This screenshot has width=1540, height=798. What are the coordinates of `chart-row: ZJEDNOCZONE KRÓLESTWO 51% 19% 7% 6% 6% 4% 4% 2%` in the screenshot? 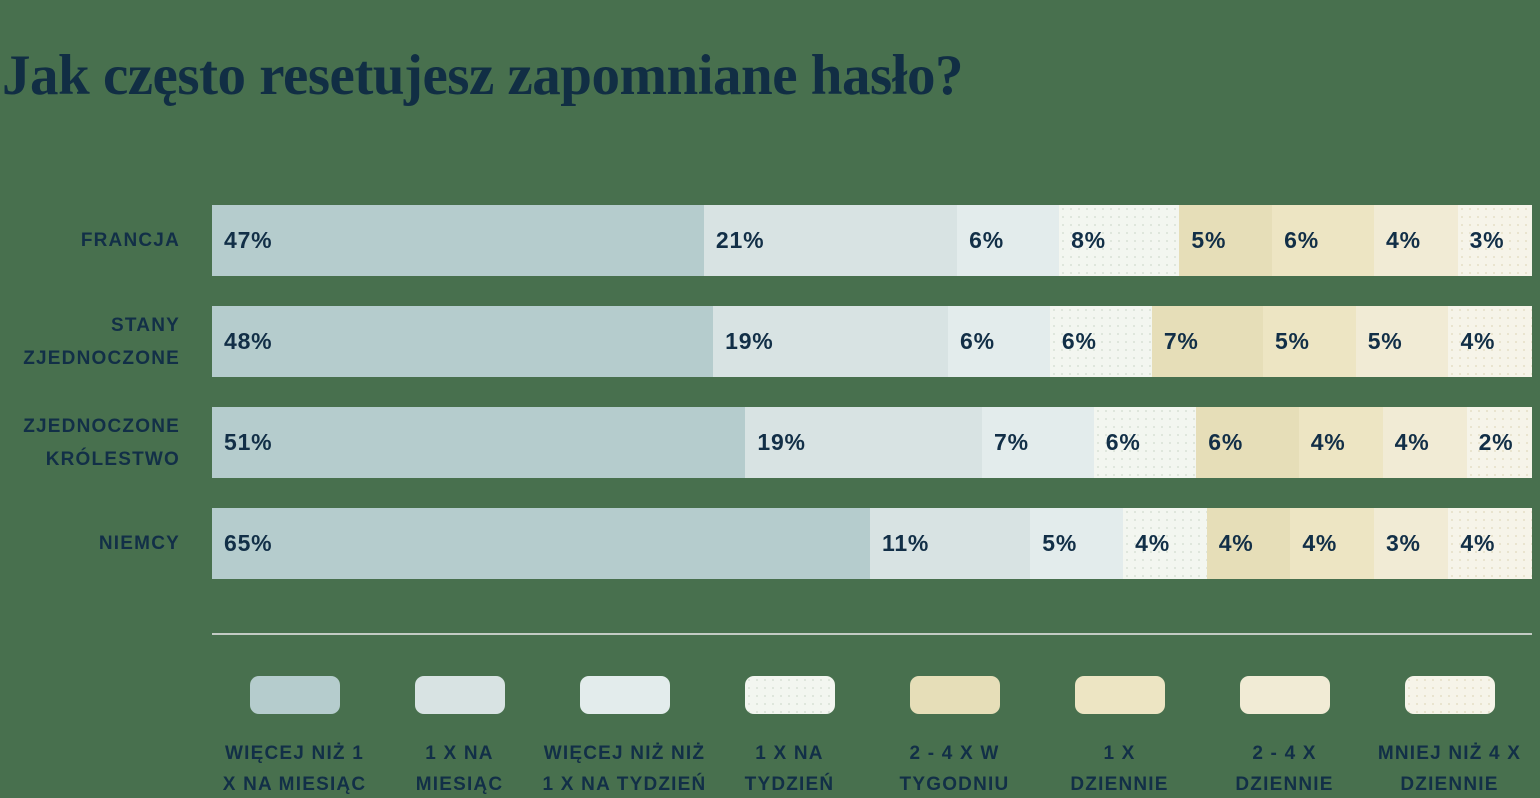 It's located at (766, 442).